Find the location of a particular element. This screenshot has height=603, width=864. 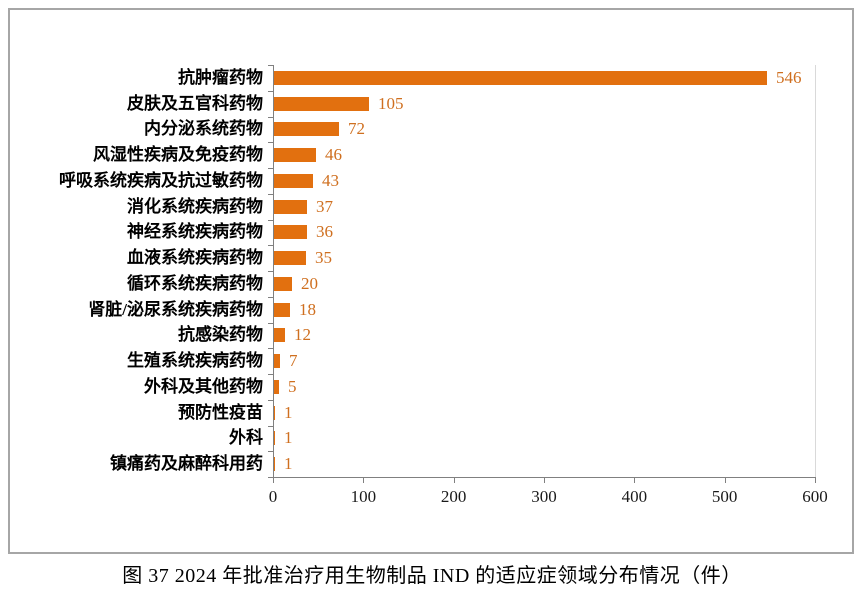

bar-value-label: 72 is located at coordinates (356, 129).